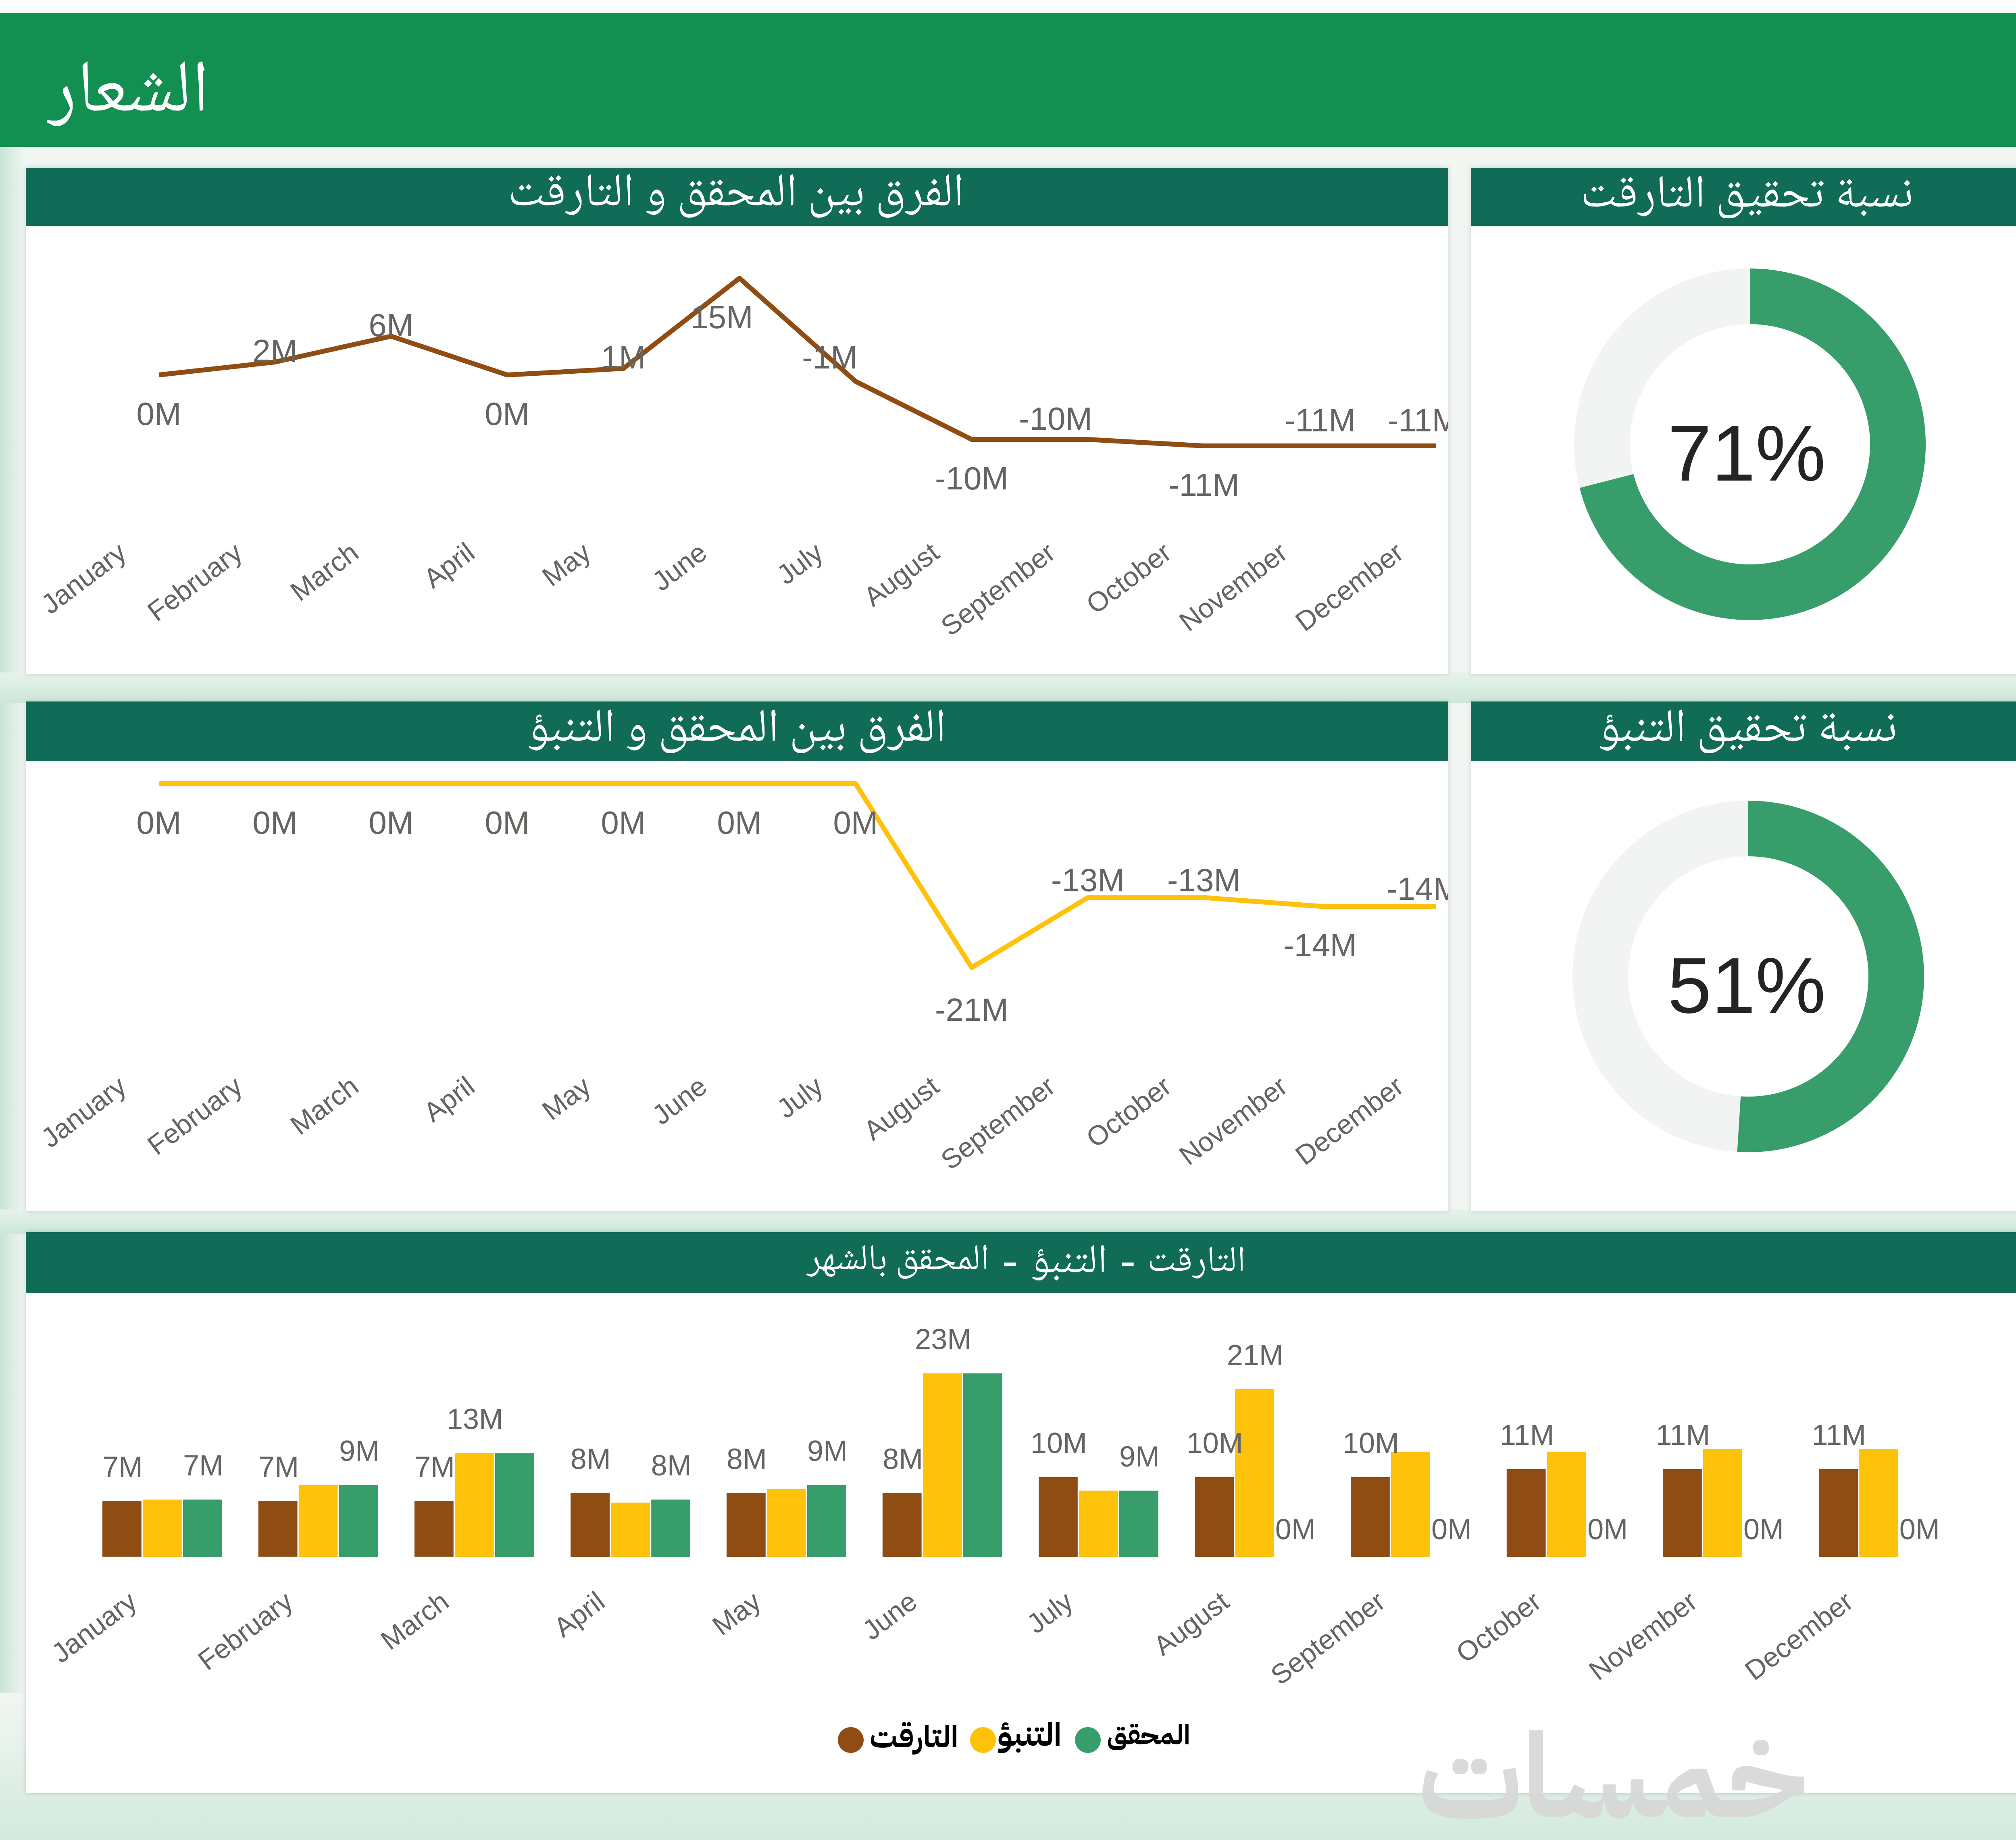 This screenshot has height=1840, width=2016. I want to click on svg-text: -21M, so click(971, 1010).